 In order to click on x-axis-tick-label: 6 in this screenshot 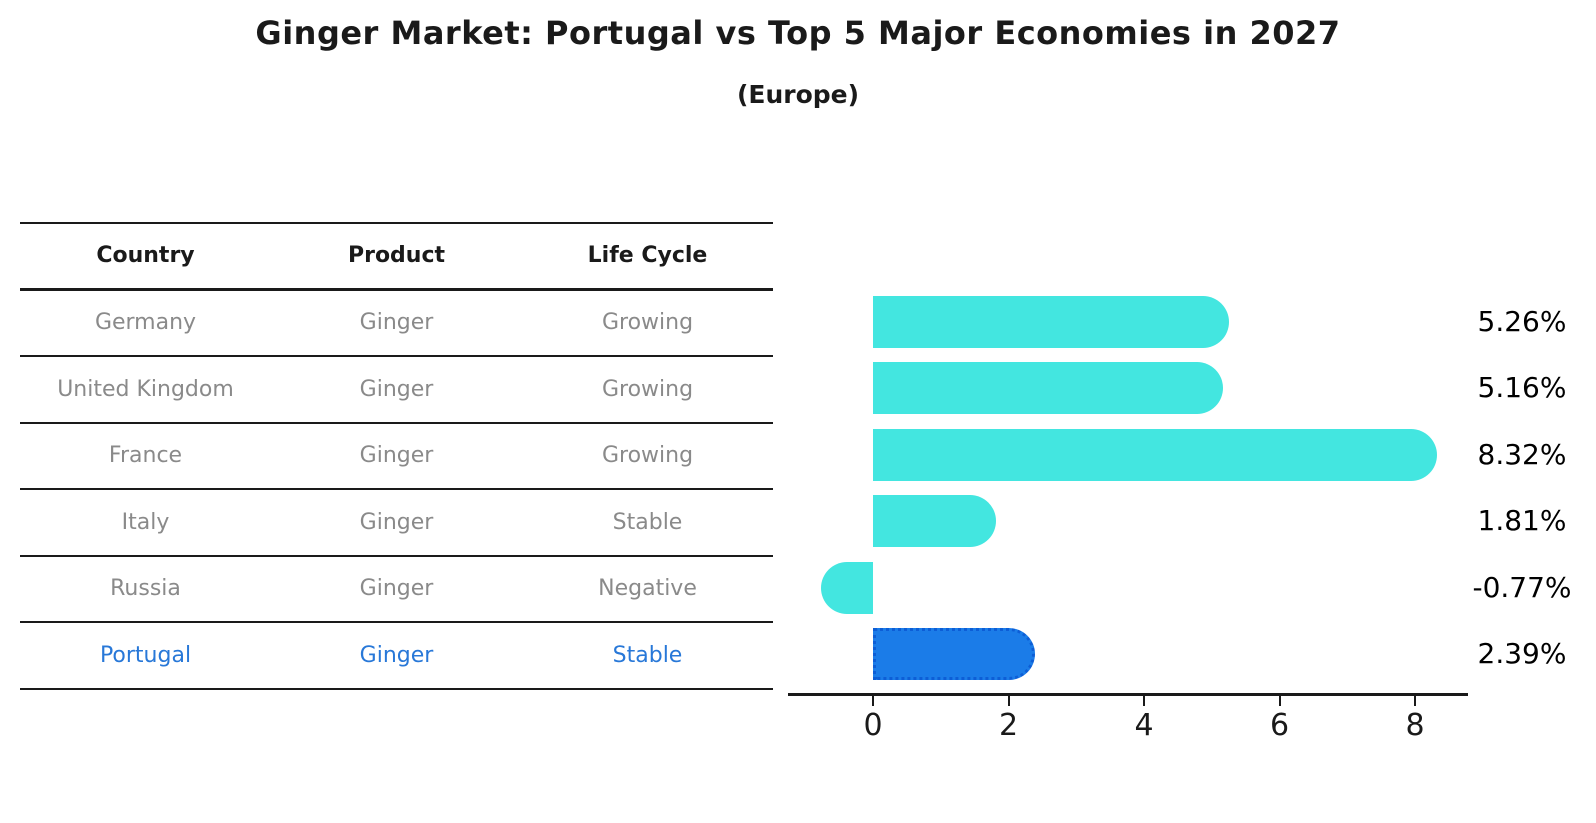, I will do `click(1279, 725)`.